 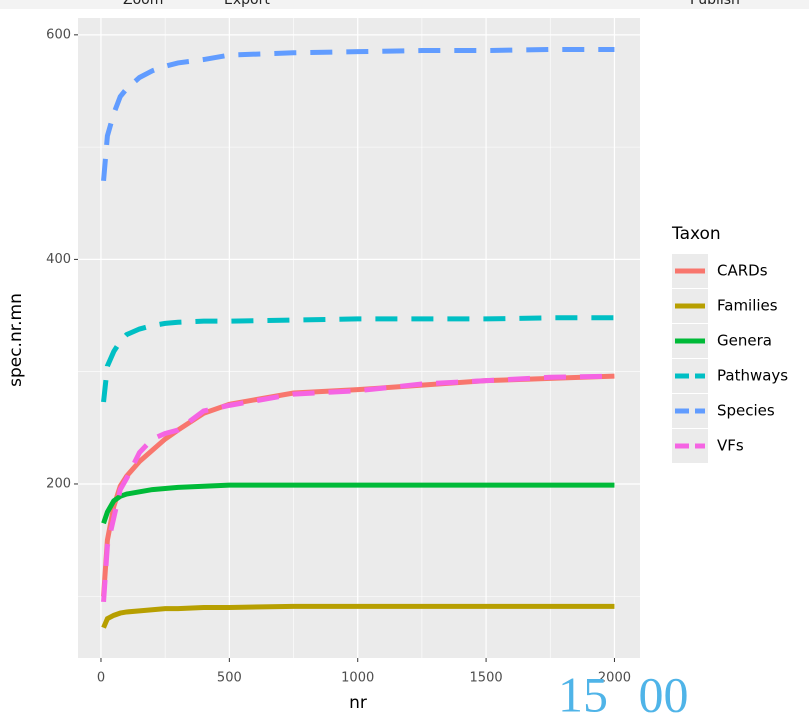 I want to click on legend-label: CARDs, so click(x=742, y=271).